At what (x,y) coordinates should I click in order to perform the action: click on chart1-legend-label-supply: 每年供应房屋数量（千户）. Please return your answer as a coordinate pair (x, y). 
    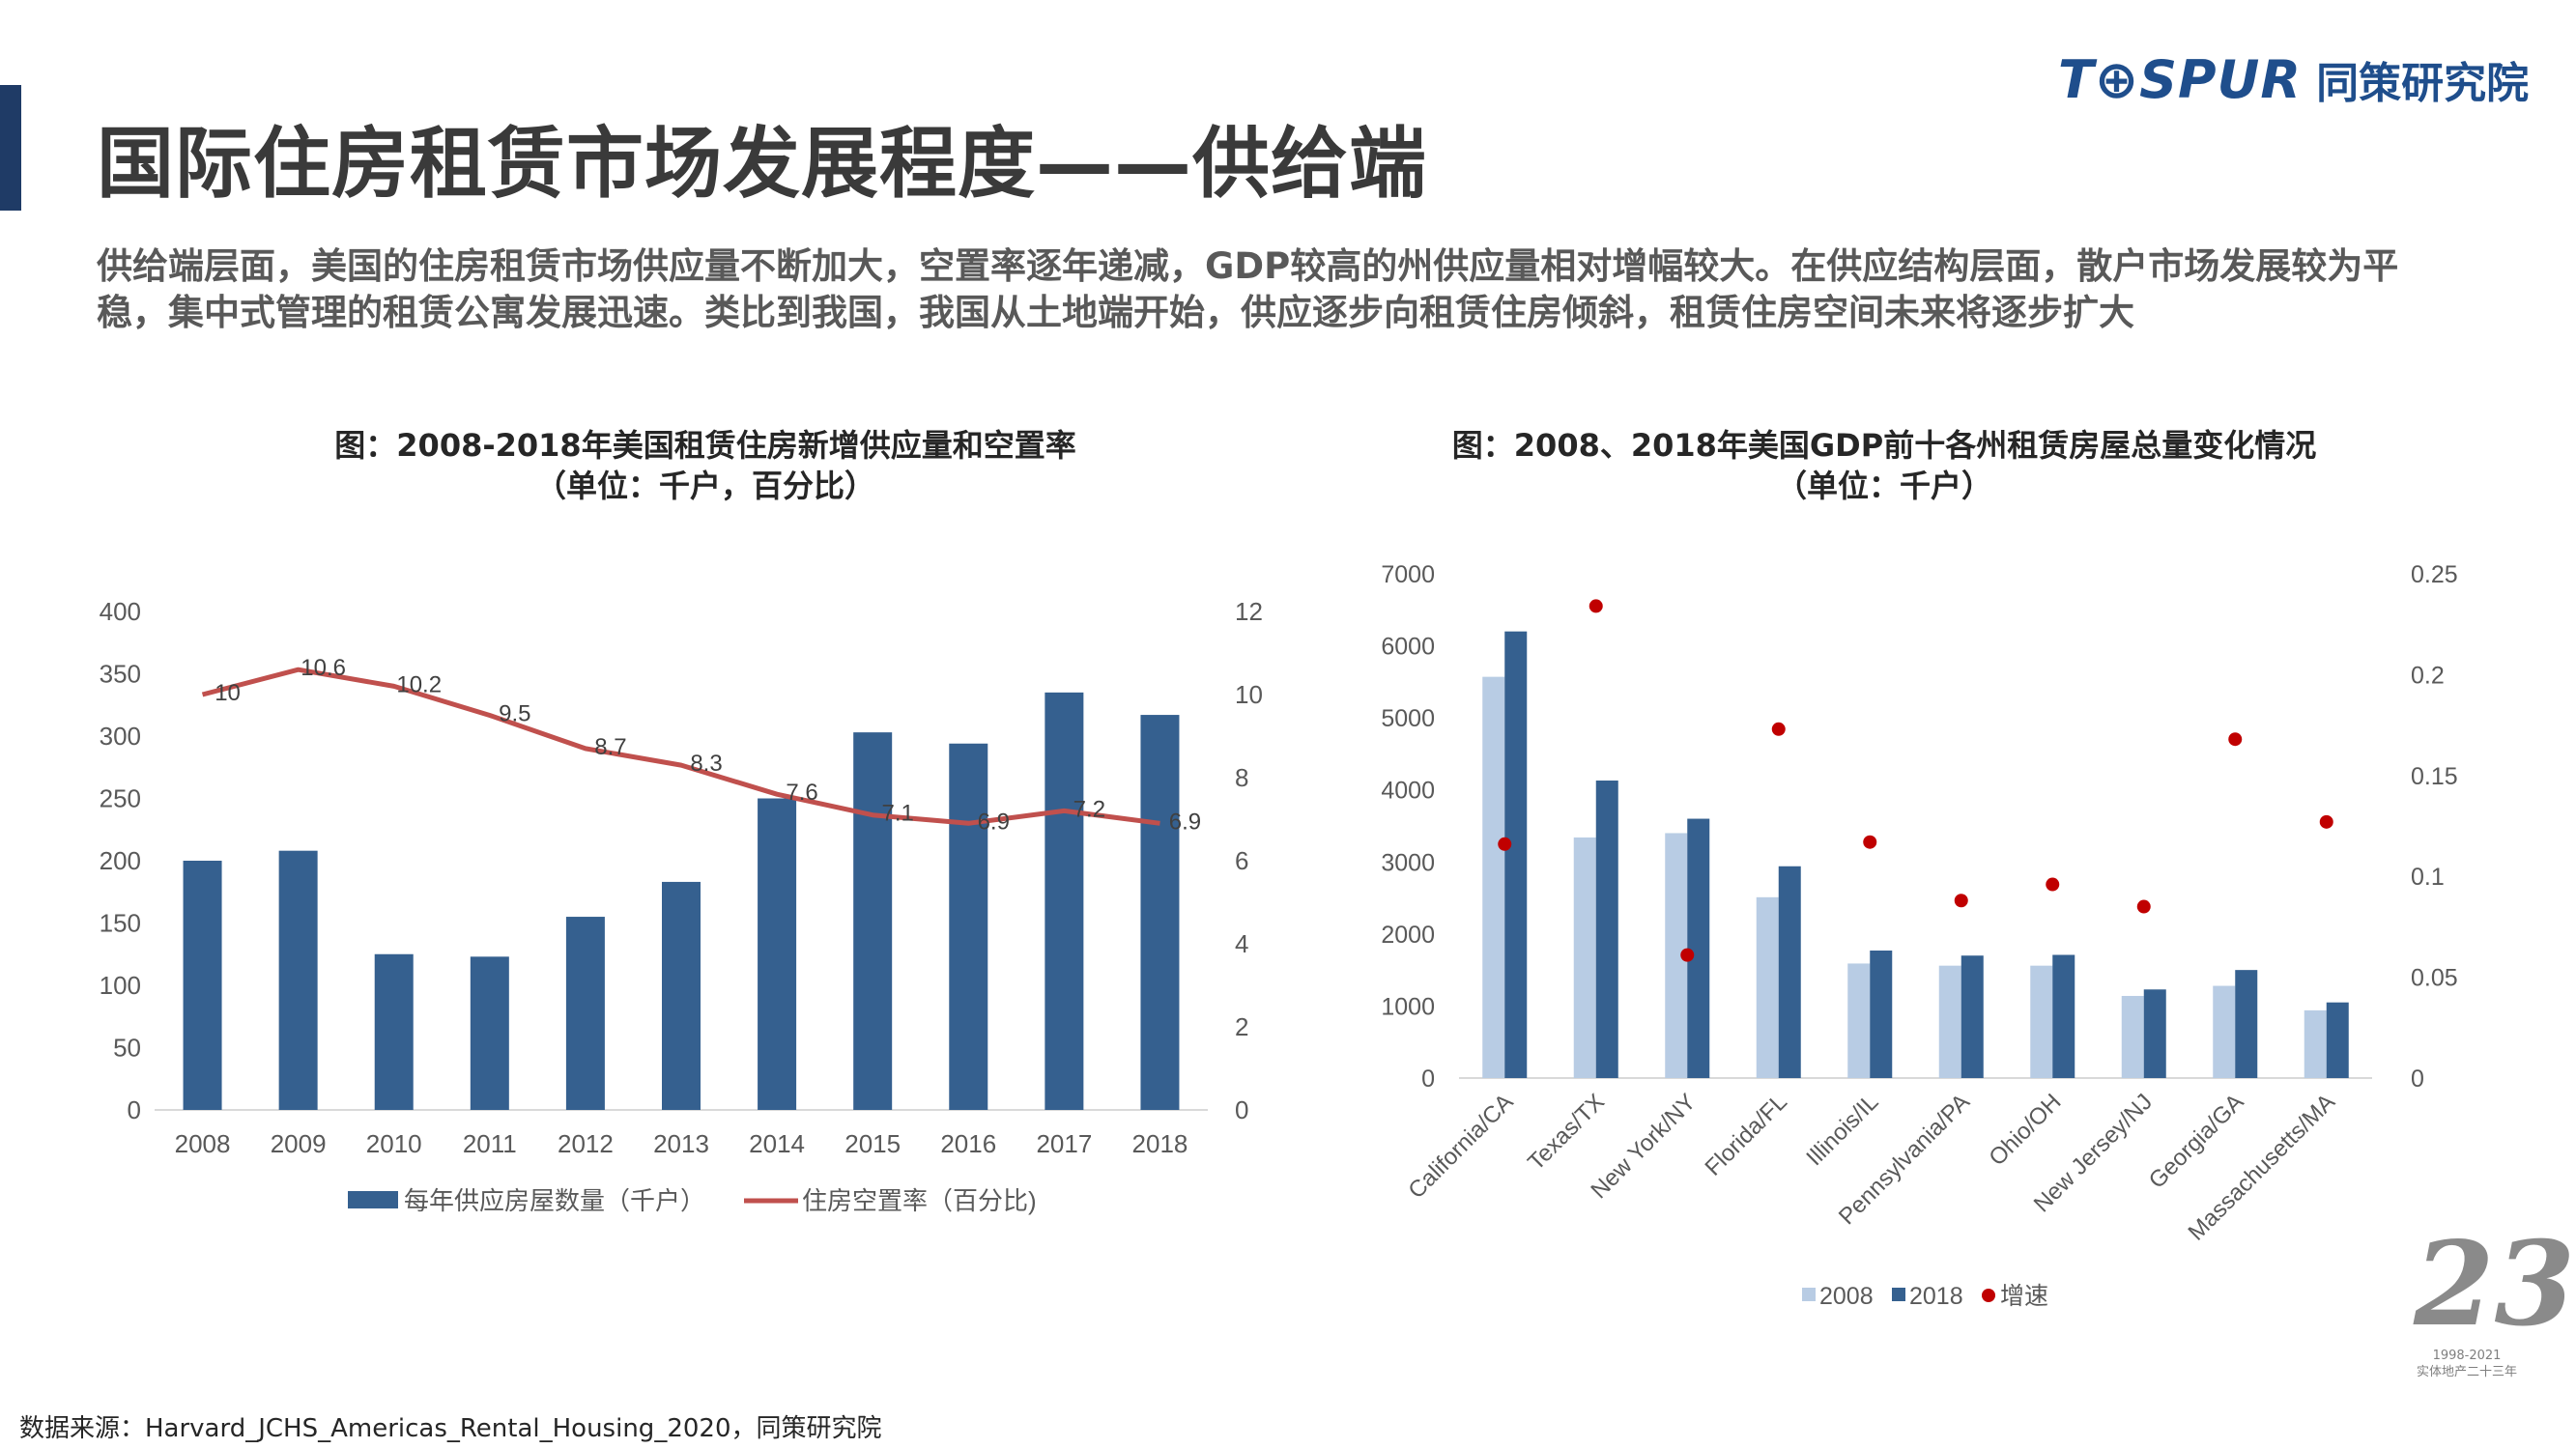
    Looking at the image, I should click on (555, 1200).